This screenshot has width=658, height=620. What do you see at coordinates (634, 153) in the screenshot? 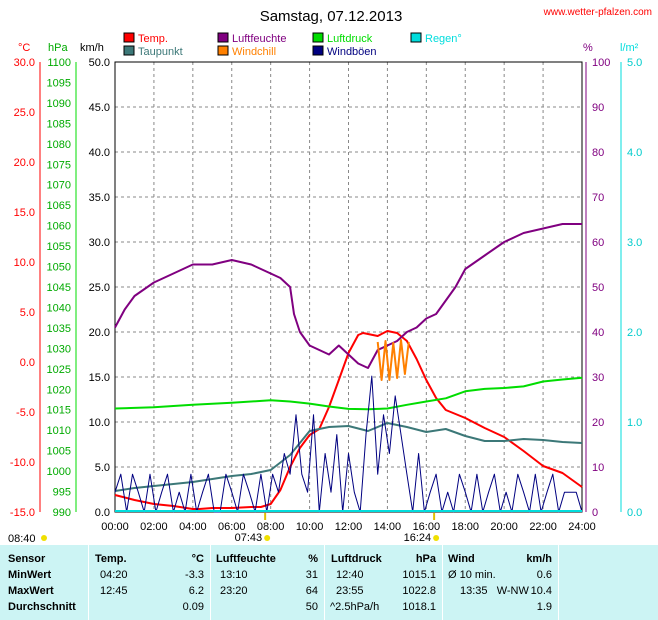
I see `rain-tick-label: 4.0` at bounding box center [634, 153].